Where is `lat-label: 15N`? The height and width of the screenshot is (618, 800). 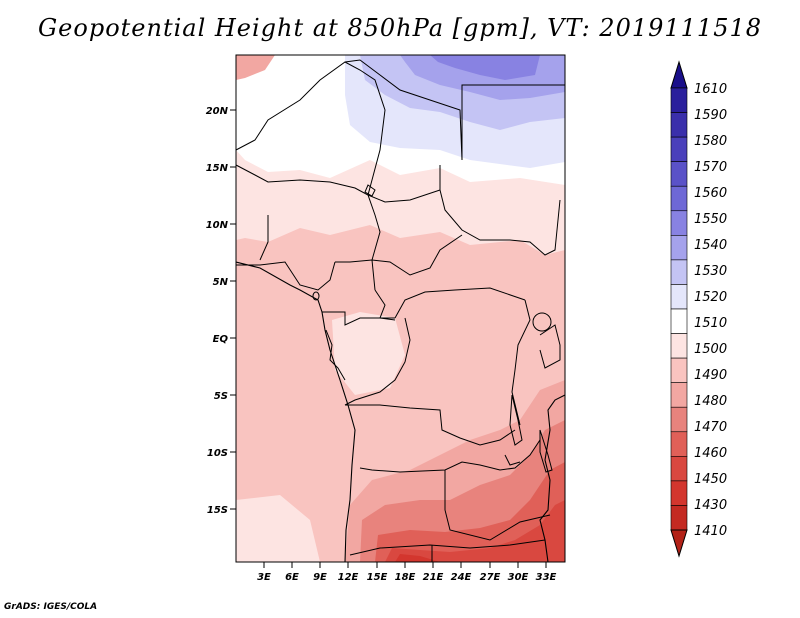
lat-label: 15N is located at coordinates (217, 168).